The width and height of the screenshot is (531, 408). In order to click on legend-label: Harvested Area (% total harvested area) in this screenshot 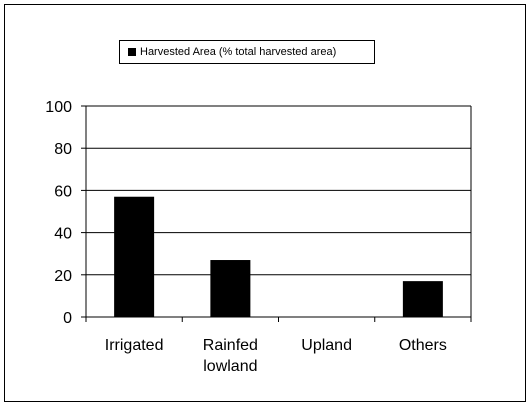, I will do `click(238, 52)`.